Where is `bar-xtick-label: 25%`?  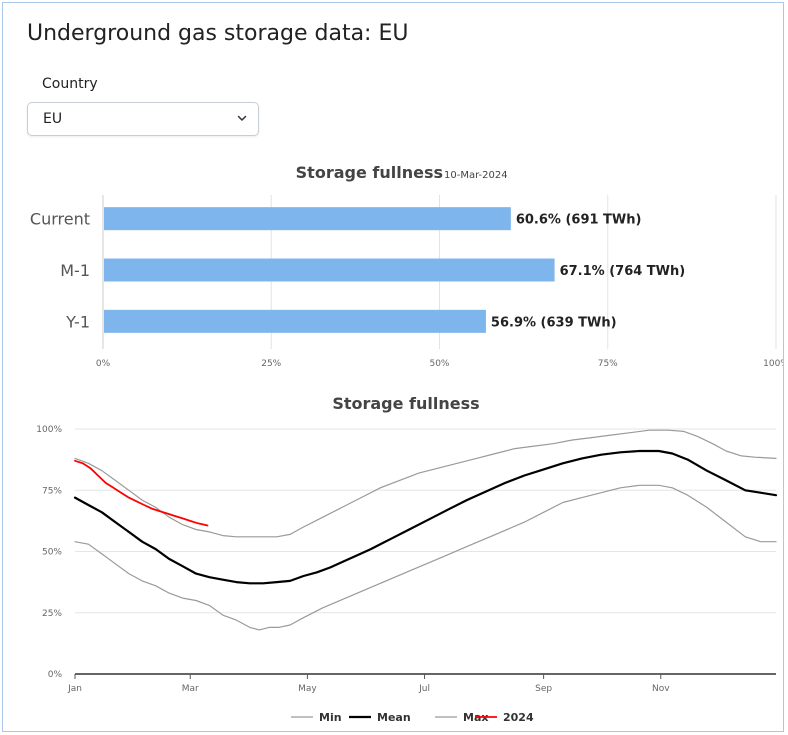 bar-xtick-label: 25% is located at coordinates (271, 364).